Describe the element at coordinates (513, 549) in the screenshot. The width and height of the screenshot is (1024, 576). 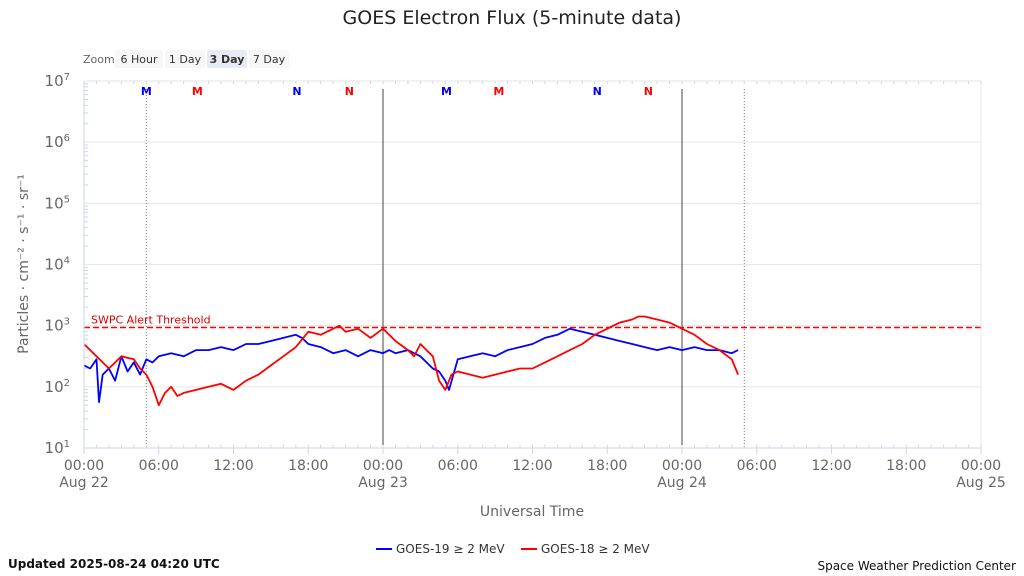
I see `legend: GOES-19 ≥ 2 MeV GOES-18 ≥ 2 MeV` at that location.